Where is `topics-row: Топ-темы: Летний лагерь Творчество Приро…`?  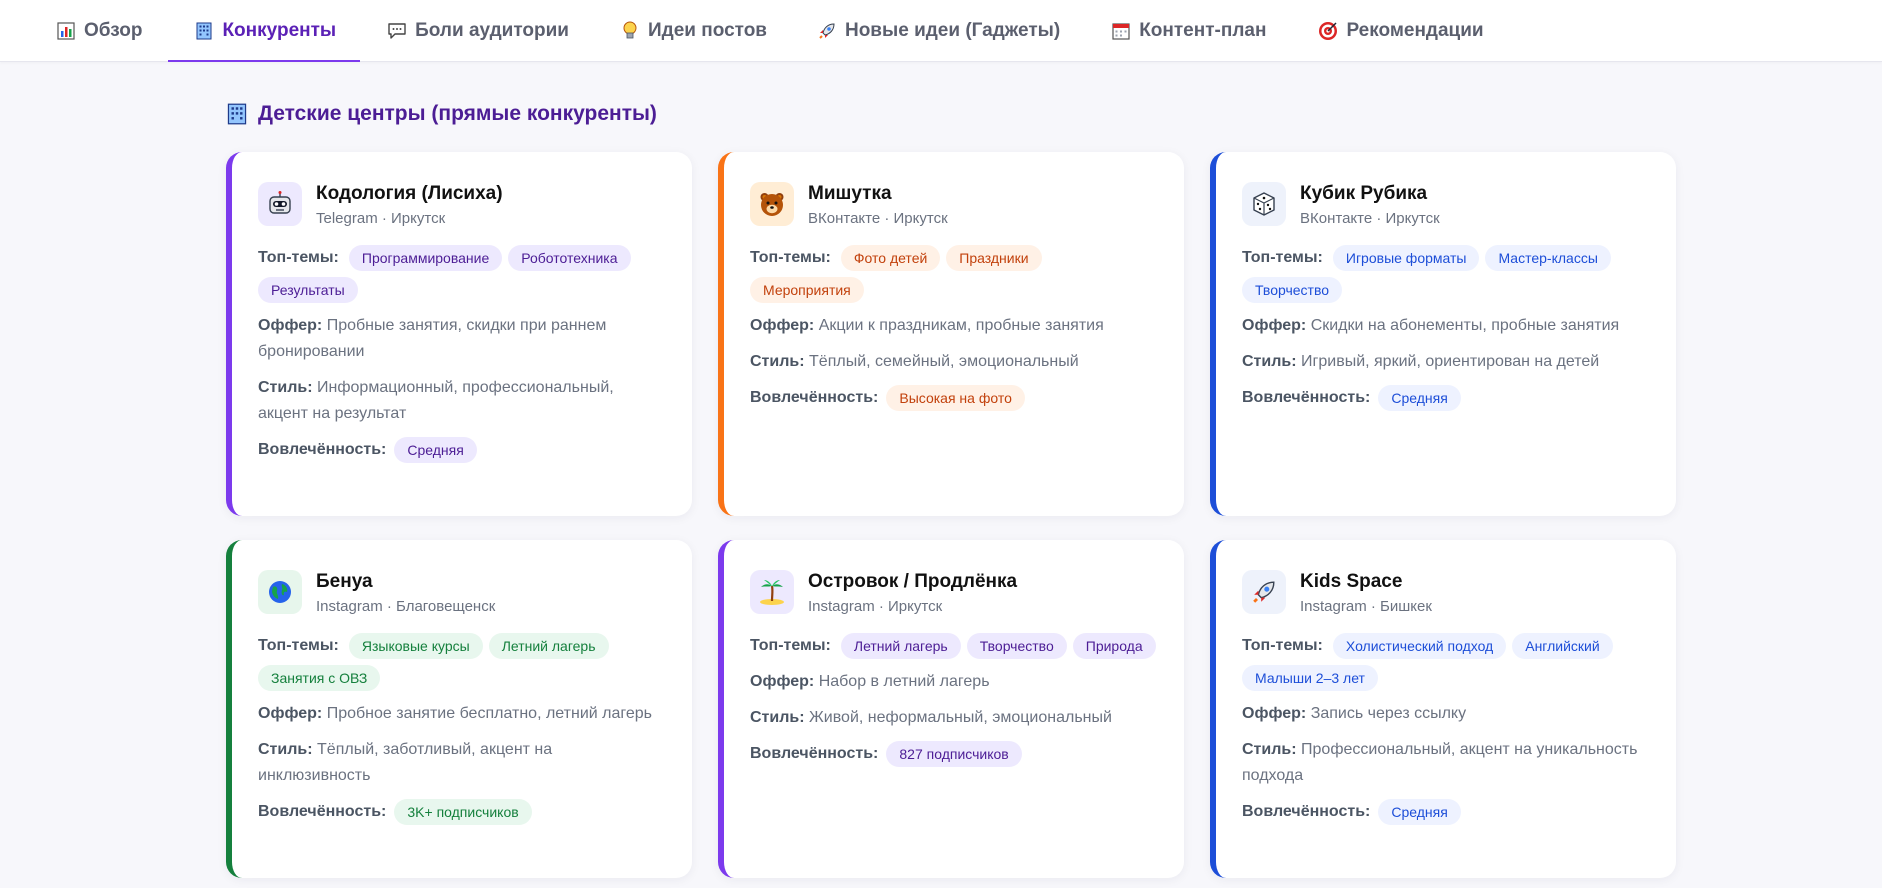 topics-row: Топ-темы: Летний лагерь Творчество Приро… is located at coordinates (954, 646).